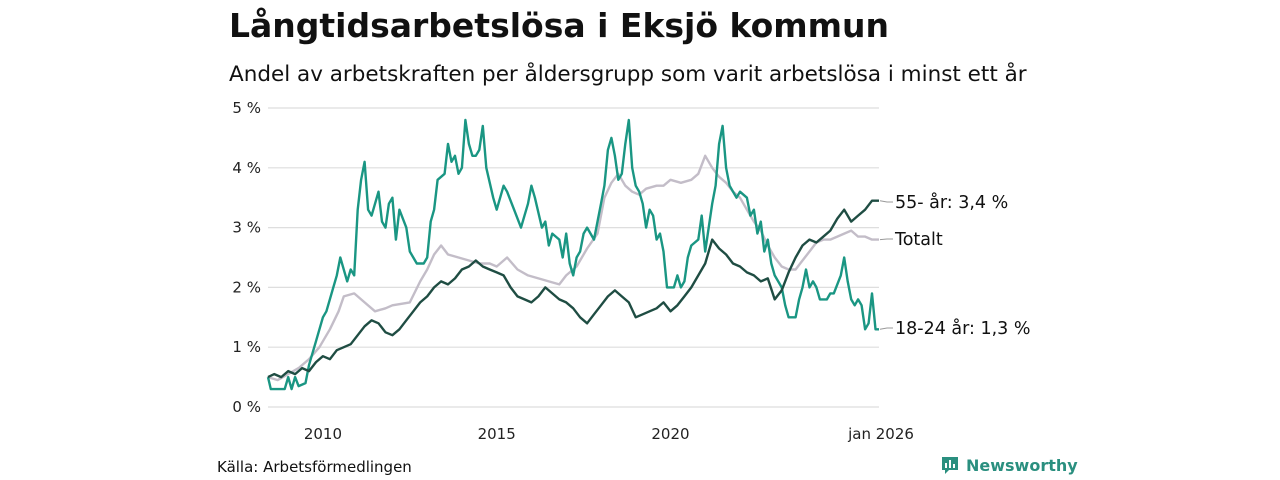  I want to click on x-tick-label: jan 2026, so click(880, 434).